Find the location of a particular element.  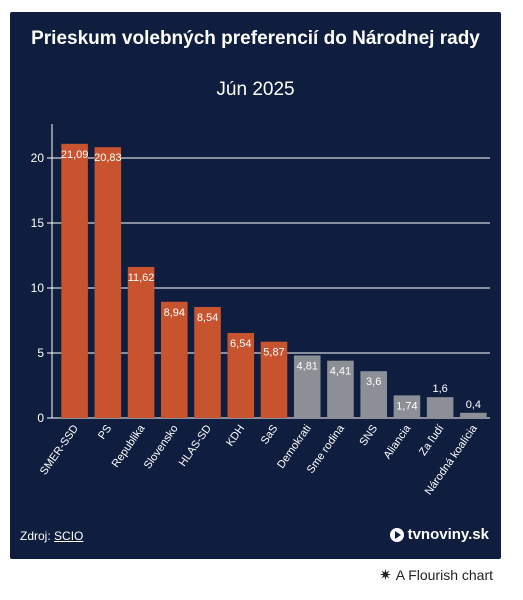

x-tick-label: SNS is located at coordinates (368, 435).